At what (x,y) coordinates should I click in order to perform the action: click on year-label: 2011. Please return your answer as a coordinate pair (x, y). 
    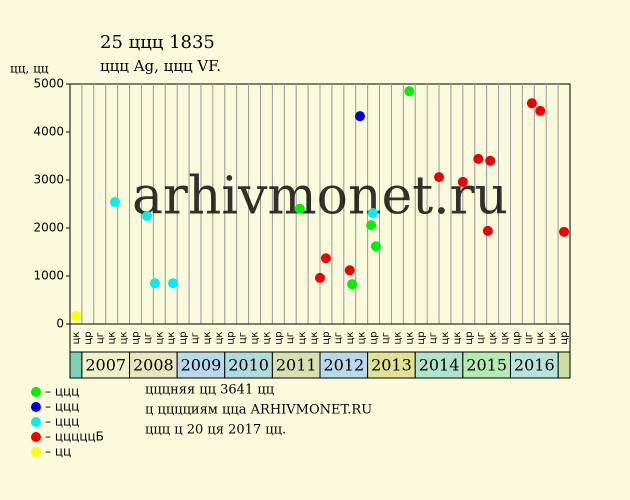
    Looking at the image, I should click on (296, 365).